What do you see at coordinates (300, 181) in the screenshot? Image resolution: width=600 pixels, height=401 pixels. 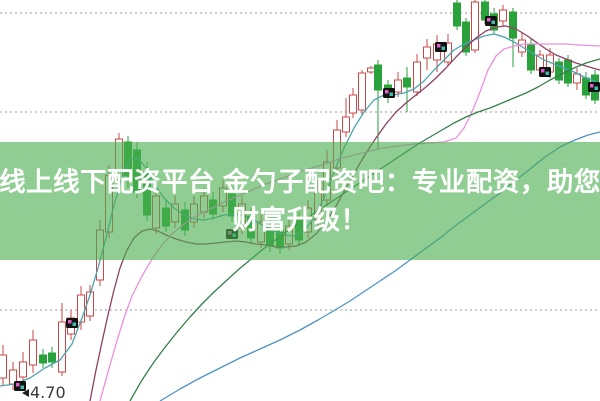 I see `promo-text-line1: 线上线下配资平台 金勺子配资吧：专业配资，助您` at bounding box center [300, 181].